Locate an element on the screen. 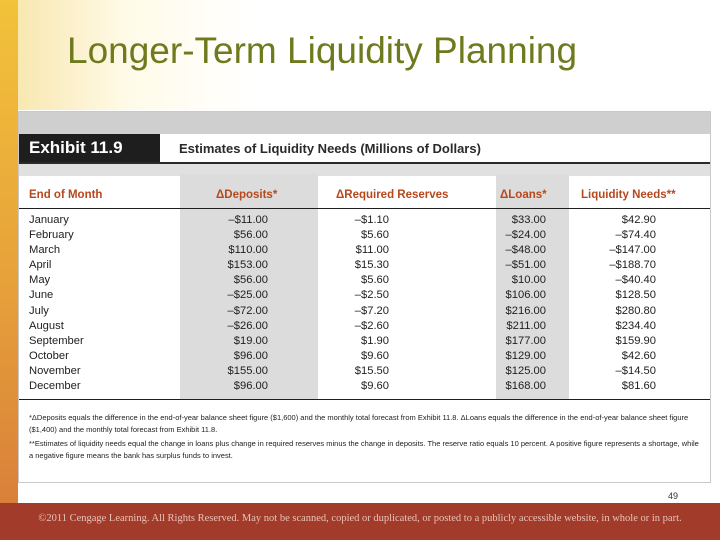 The width and height of the screenshot is (720, 540). table-row: July –$72.00 –$7.20 $216.00 $280.80 is located at coordinates (364, 312).